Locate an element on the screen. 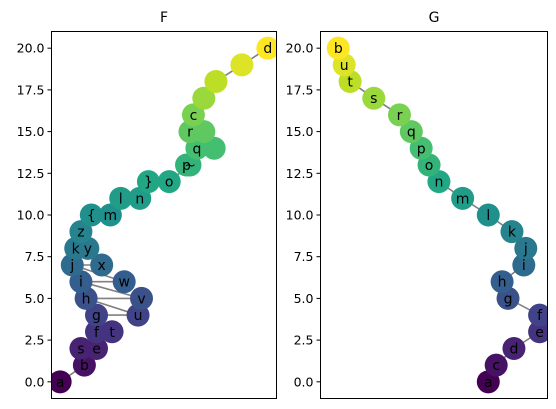 The image size is (556, 409). panel-g-point-label: b is located at coordinates (338, 49).